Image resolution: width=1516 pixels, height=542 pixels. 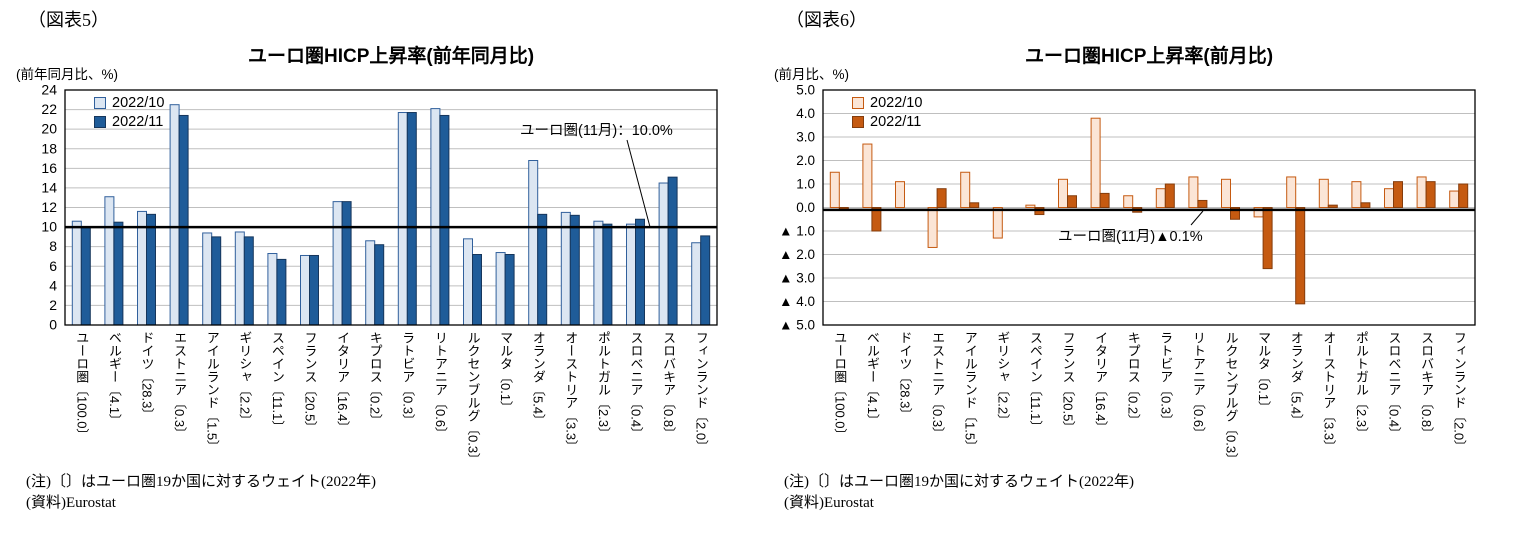 I want to click on figure6-annotation: ユーロ圏(11月)▲0.1%, so click(x=1130, y=237).